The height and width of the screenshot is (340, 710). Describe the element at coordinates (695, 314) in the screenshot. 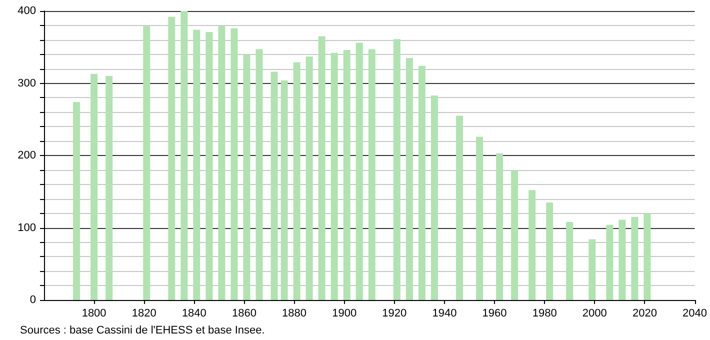

I see `x-tick-label: 2040` at that location.